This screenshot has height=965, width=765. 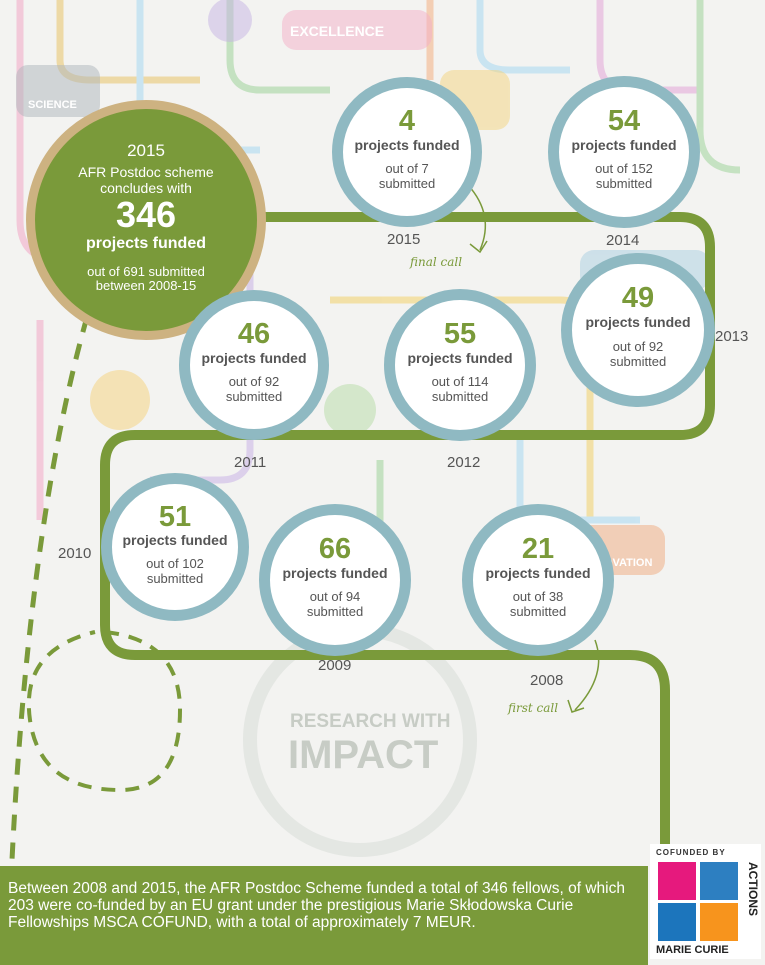 What do you see at coordinates (460, 389) in the screenshot?
I see `submitted-text: out of 114 submitted` at bounding box center [460, 389].